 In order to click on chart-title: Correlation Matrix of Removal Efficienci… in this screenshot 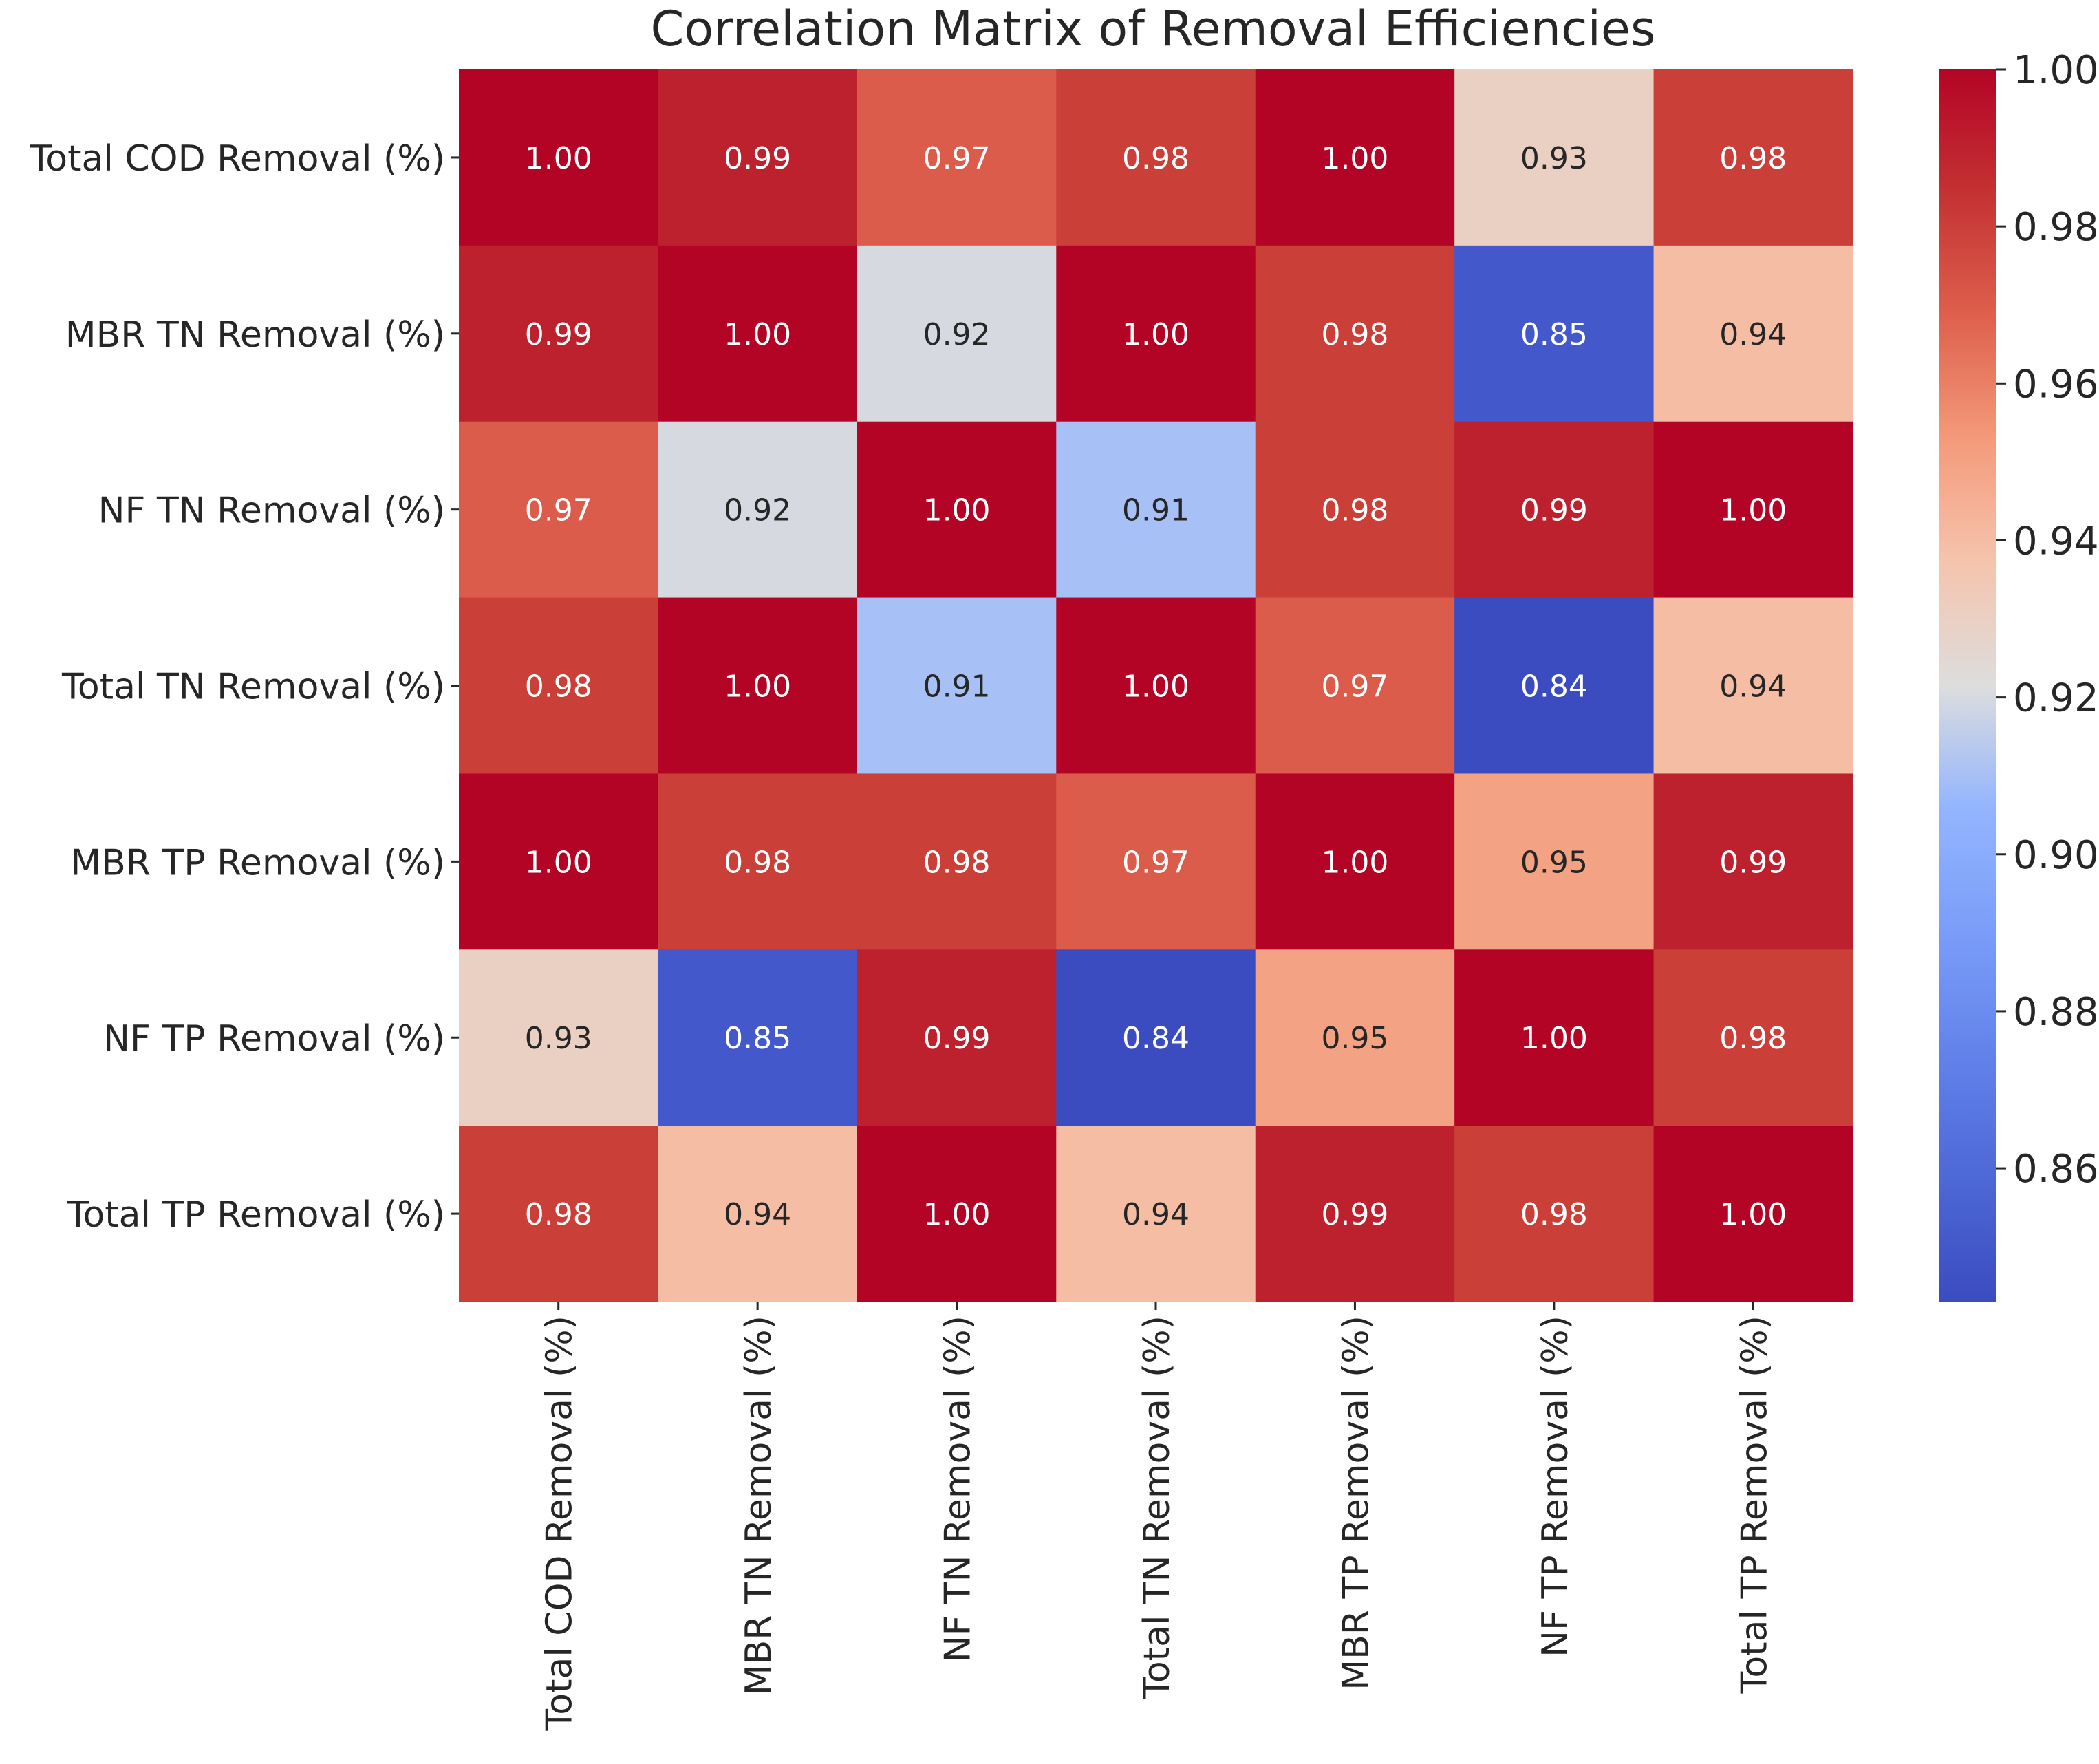, I will do `click(1153, 29)`.